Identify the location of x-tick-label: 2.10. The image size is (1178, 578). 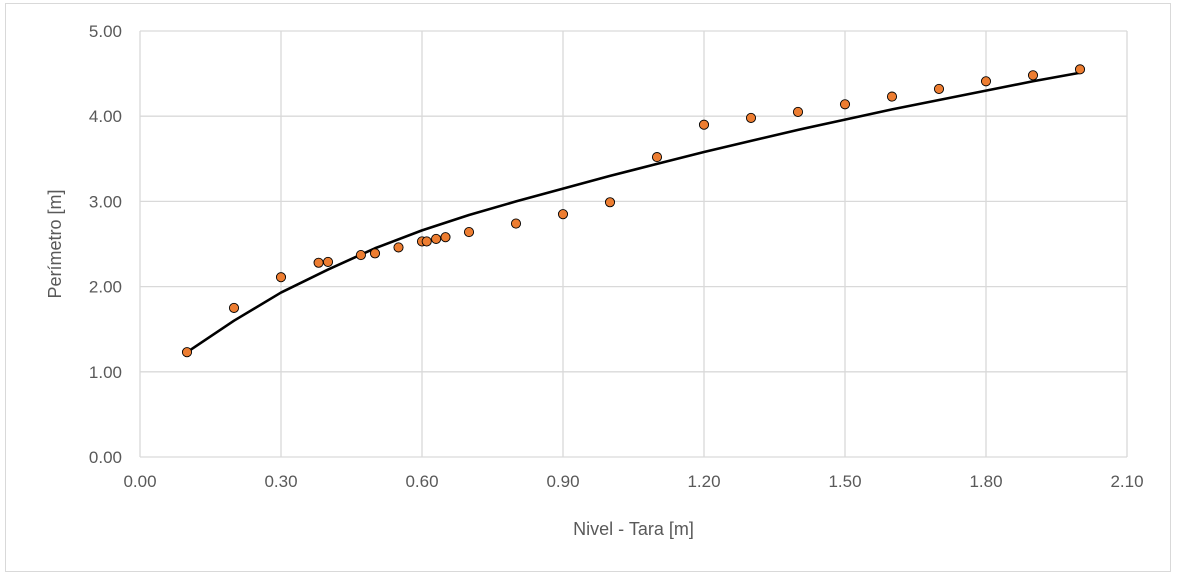
(1126, 481).